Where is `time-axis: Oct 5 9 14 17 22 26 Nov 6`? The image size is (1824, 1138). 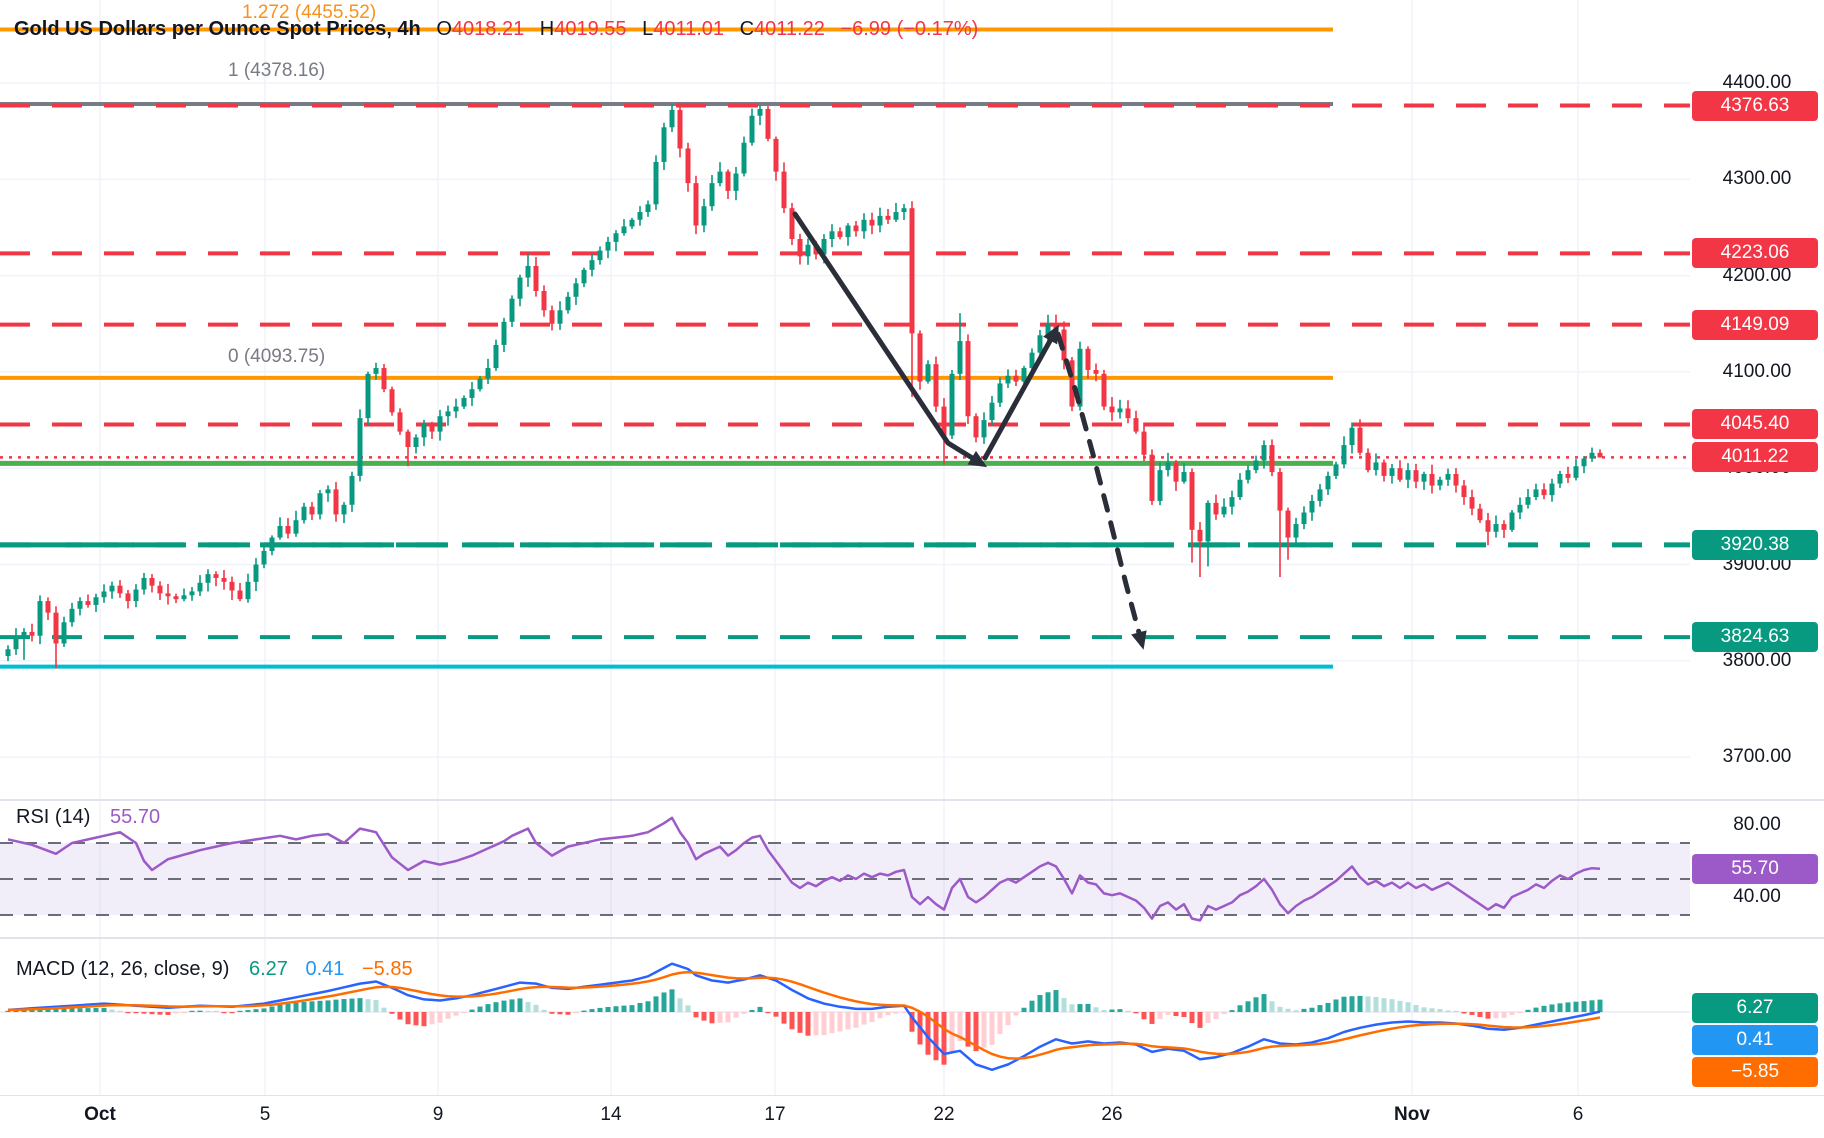 time-axis: Oct 5 9 14 17 22 26 Nov 6 is located at coordinates (912, 1117).